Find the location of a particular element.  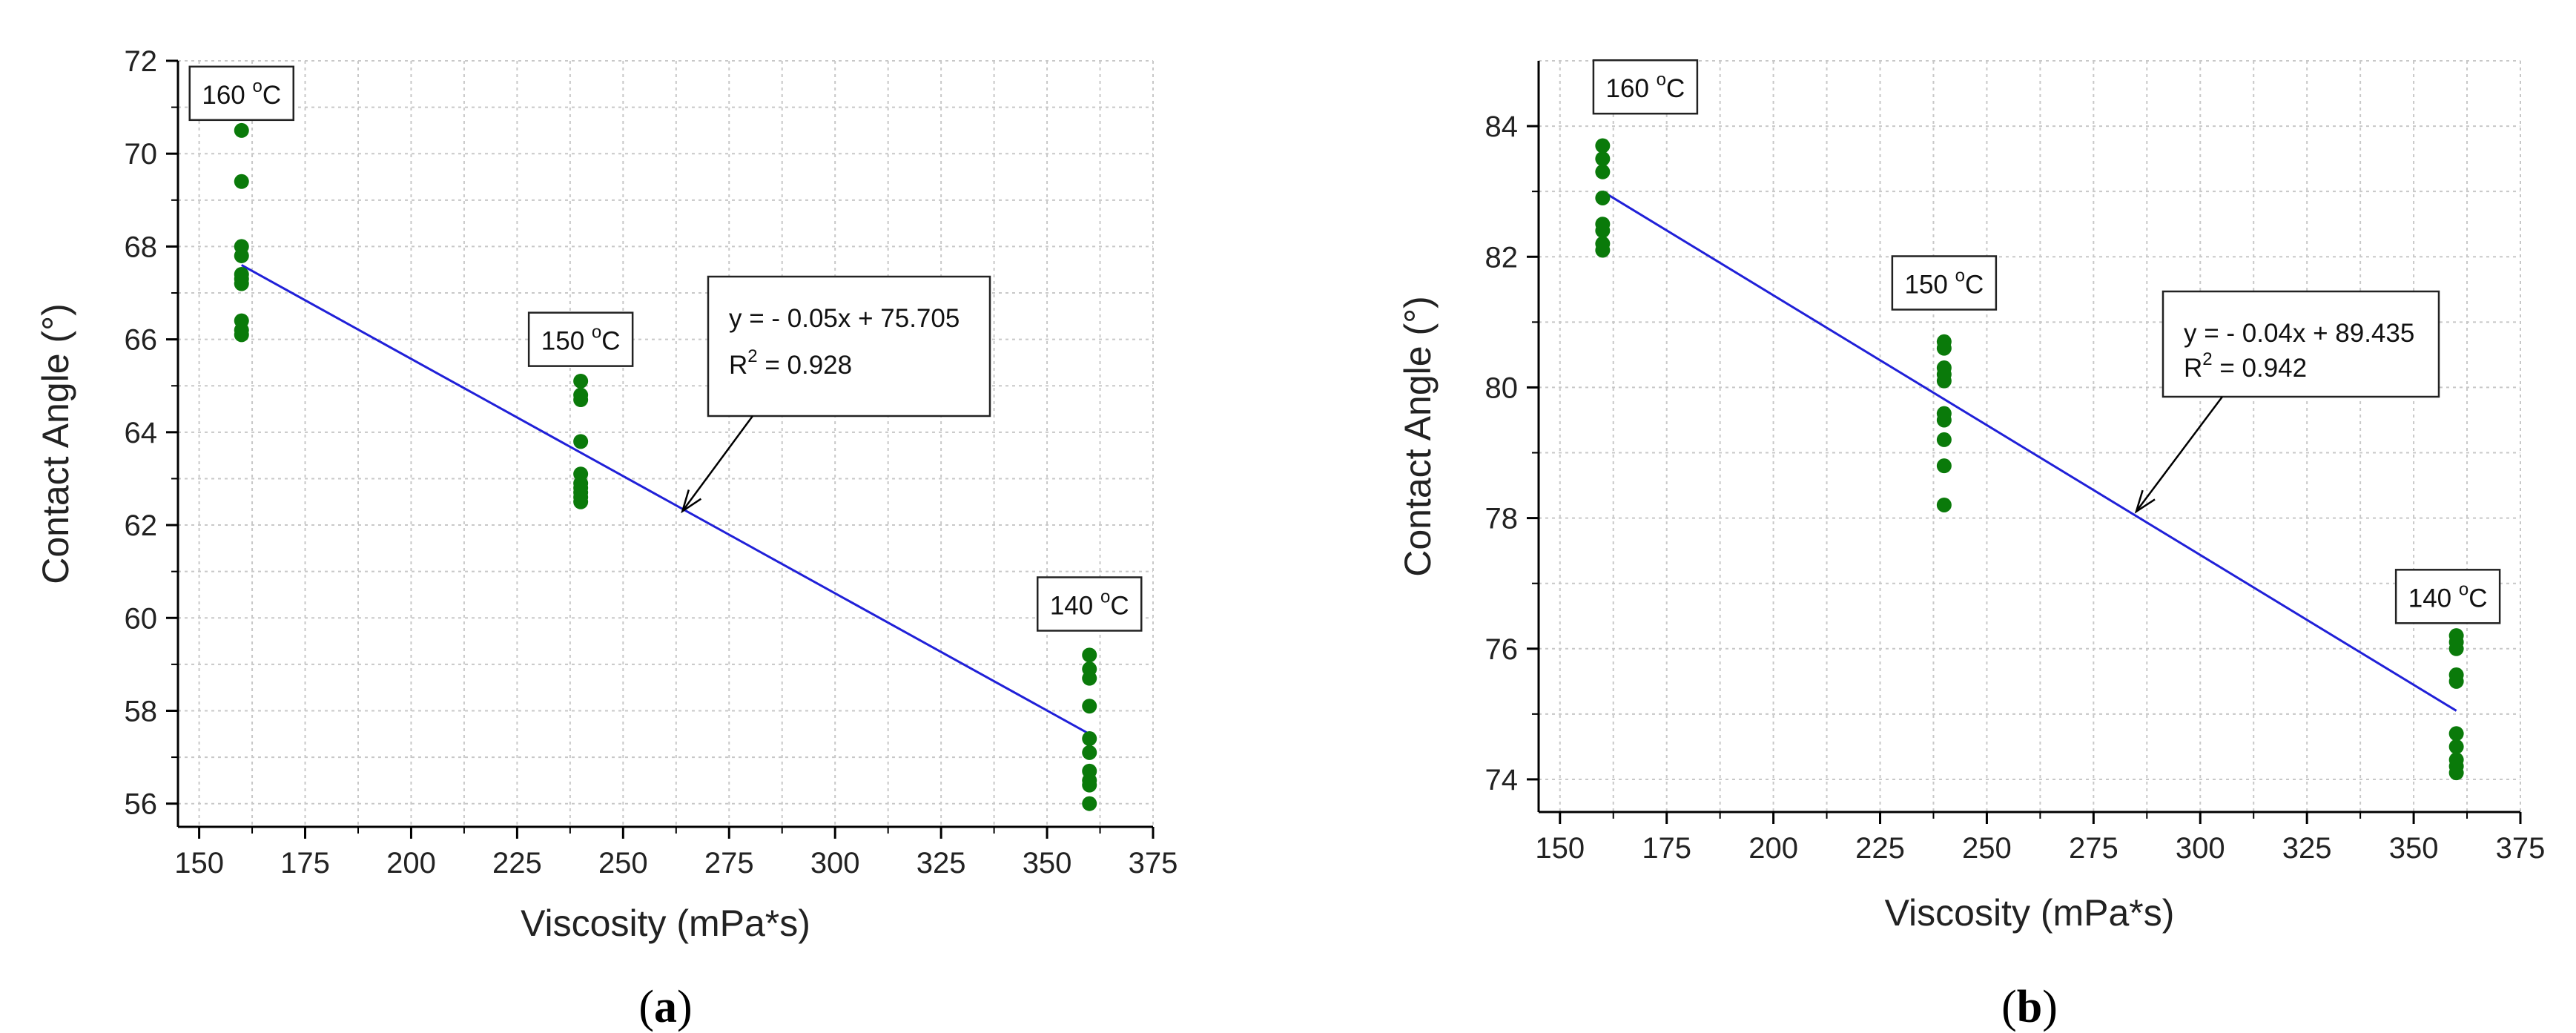

y-tick-label: 80 is located at coordinates (1502, 388).